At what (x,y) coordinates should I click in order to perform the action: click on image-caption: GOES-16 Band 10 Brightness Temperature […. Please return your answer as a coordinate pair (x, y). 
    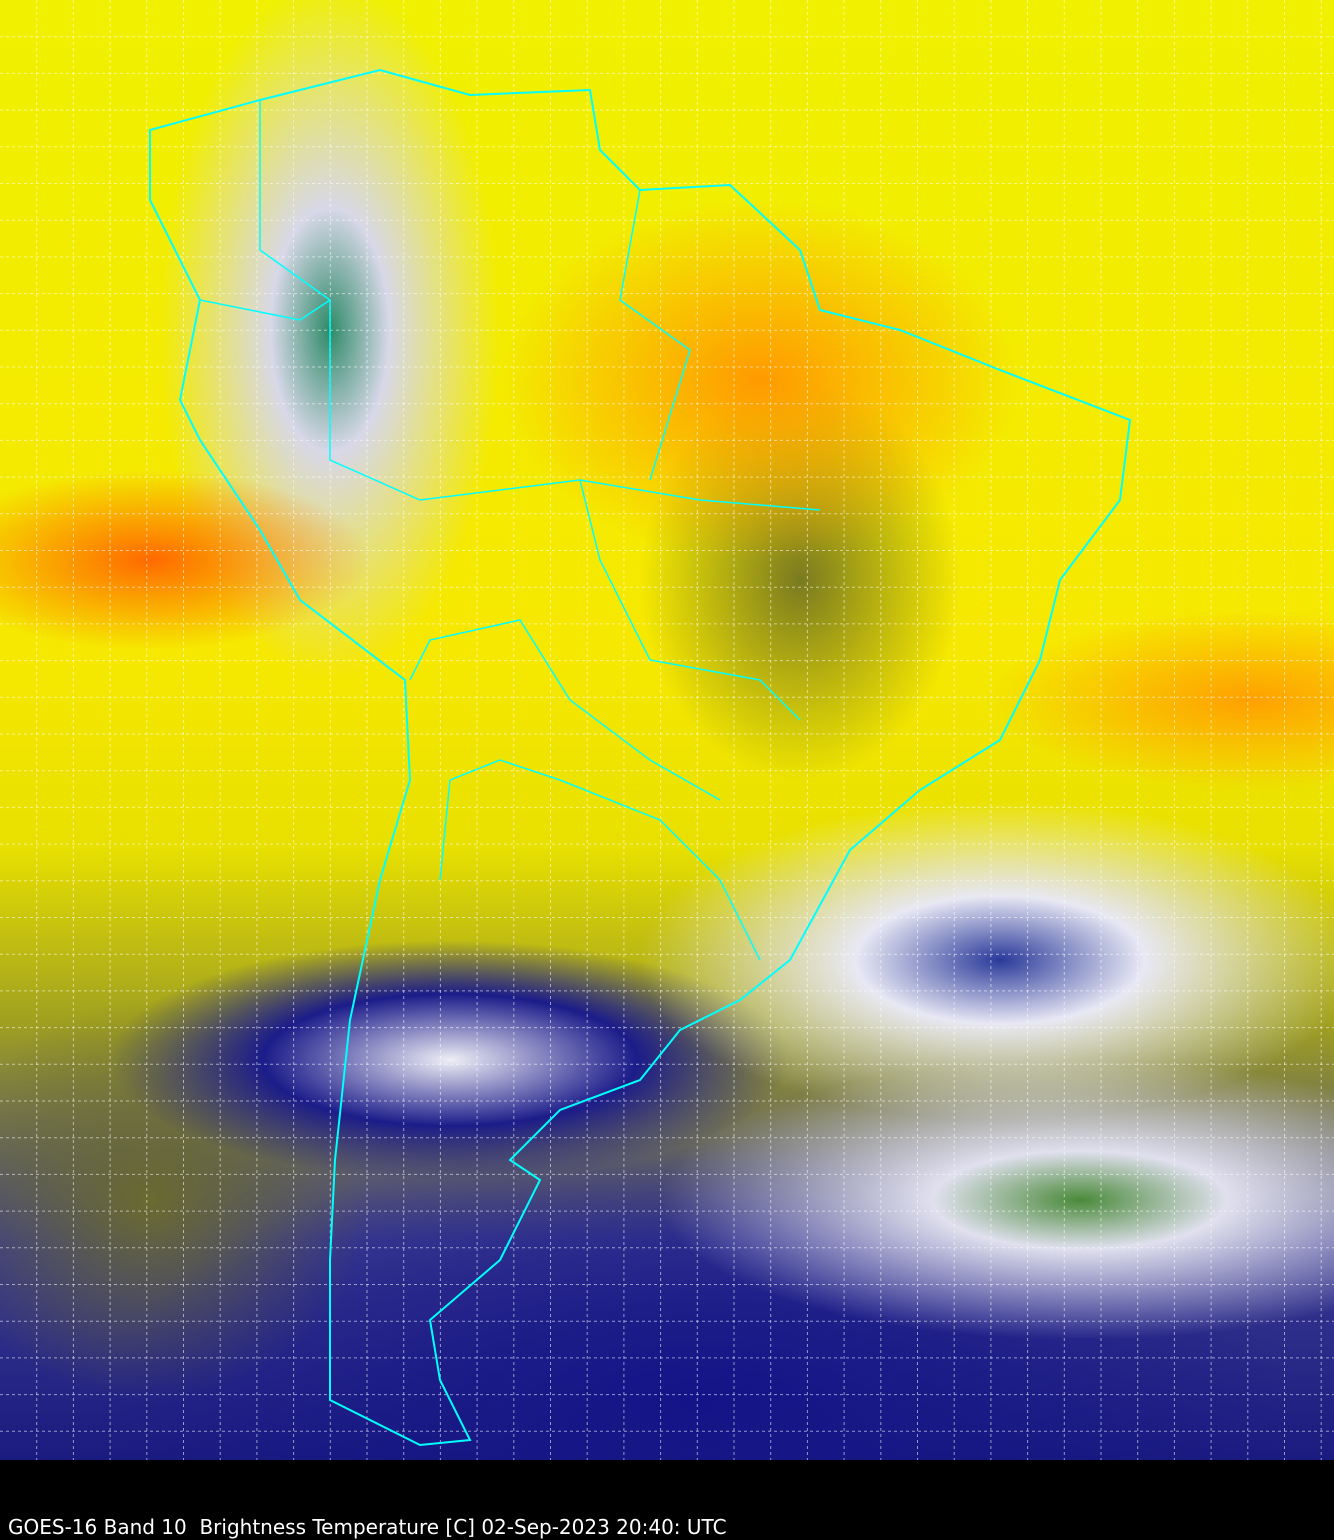
    Looking at the image, I should click on (367, 1527).